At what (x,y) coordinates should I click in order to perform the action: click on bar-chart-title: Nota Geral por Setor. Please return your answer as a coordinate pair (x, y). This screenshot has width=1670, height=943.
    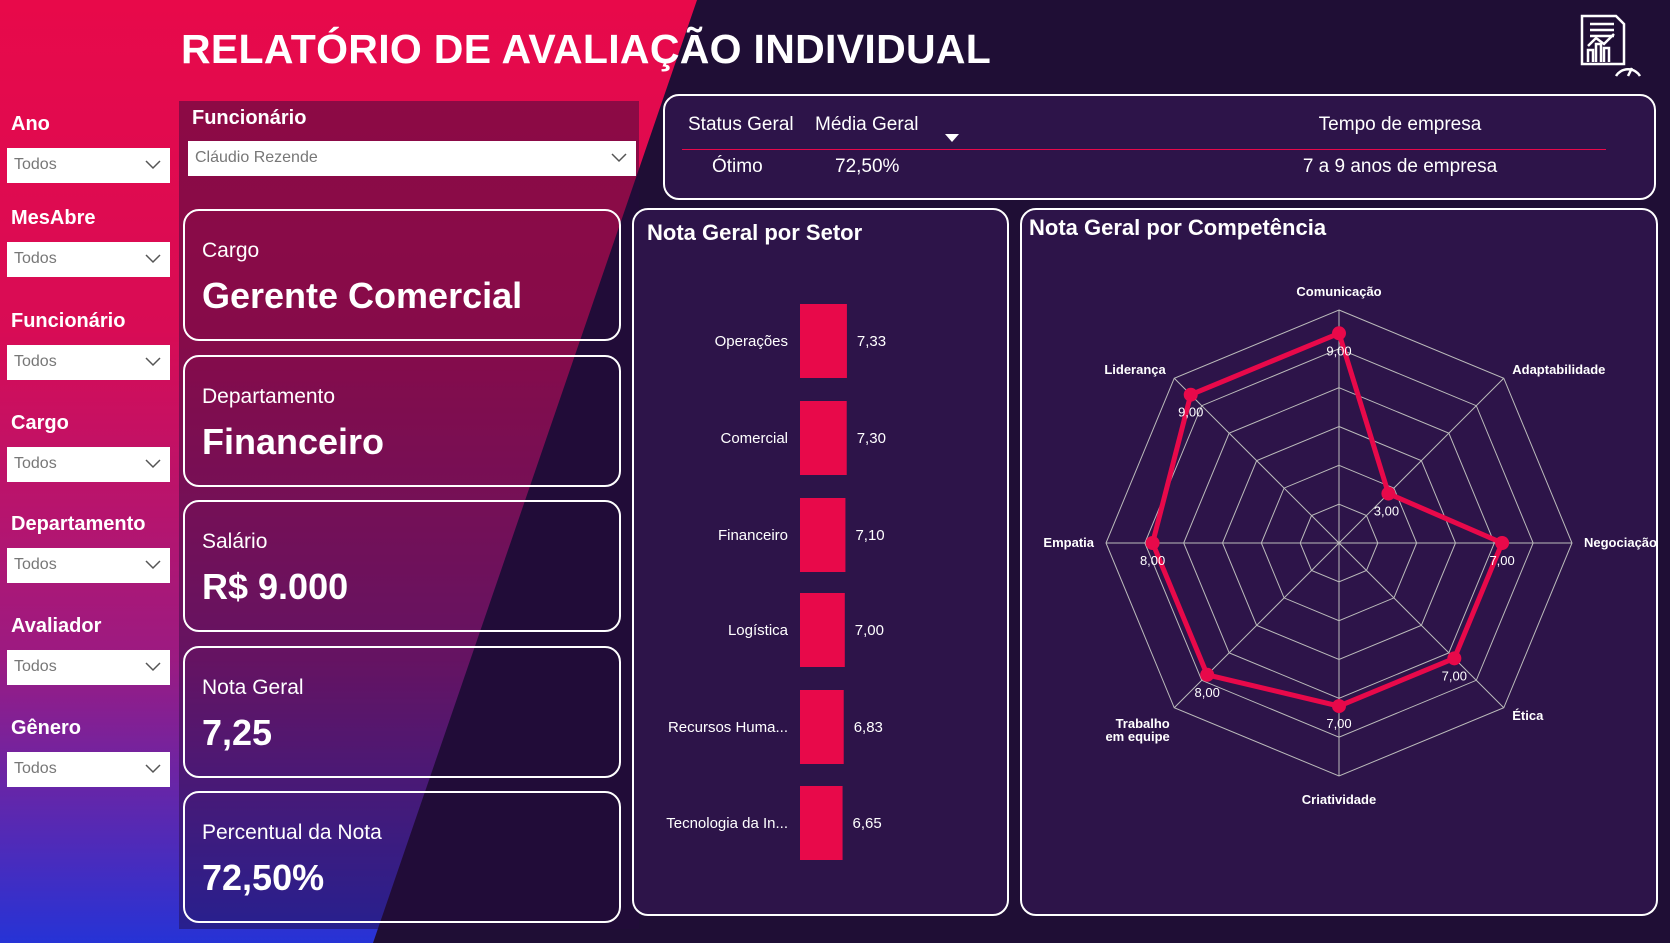
    Looking at the image, I should click on (755, 232).